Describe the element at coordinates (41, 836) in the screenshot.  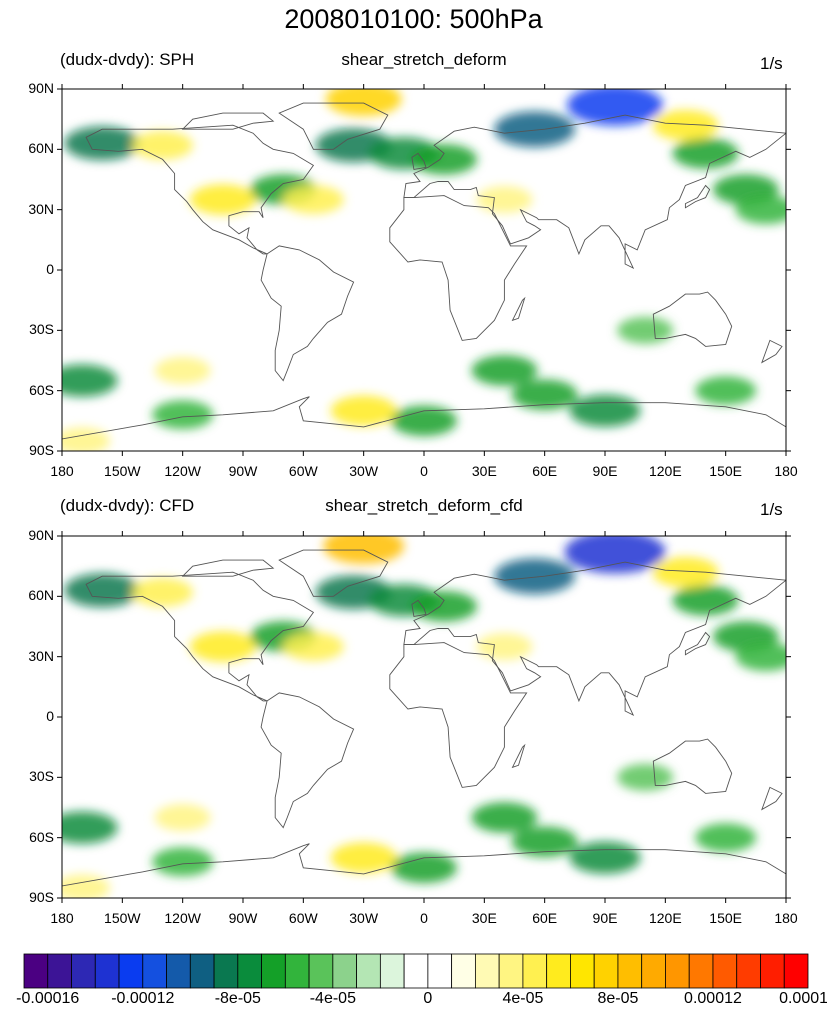
I see `lat-tick-label: 60S` at that location.